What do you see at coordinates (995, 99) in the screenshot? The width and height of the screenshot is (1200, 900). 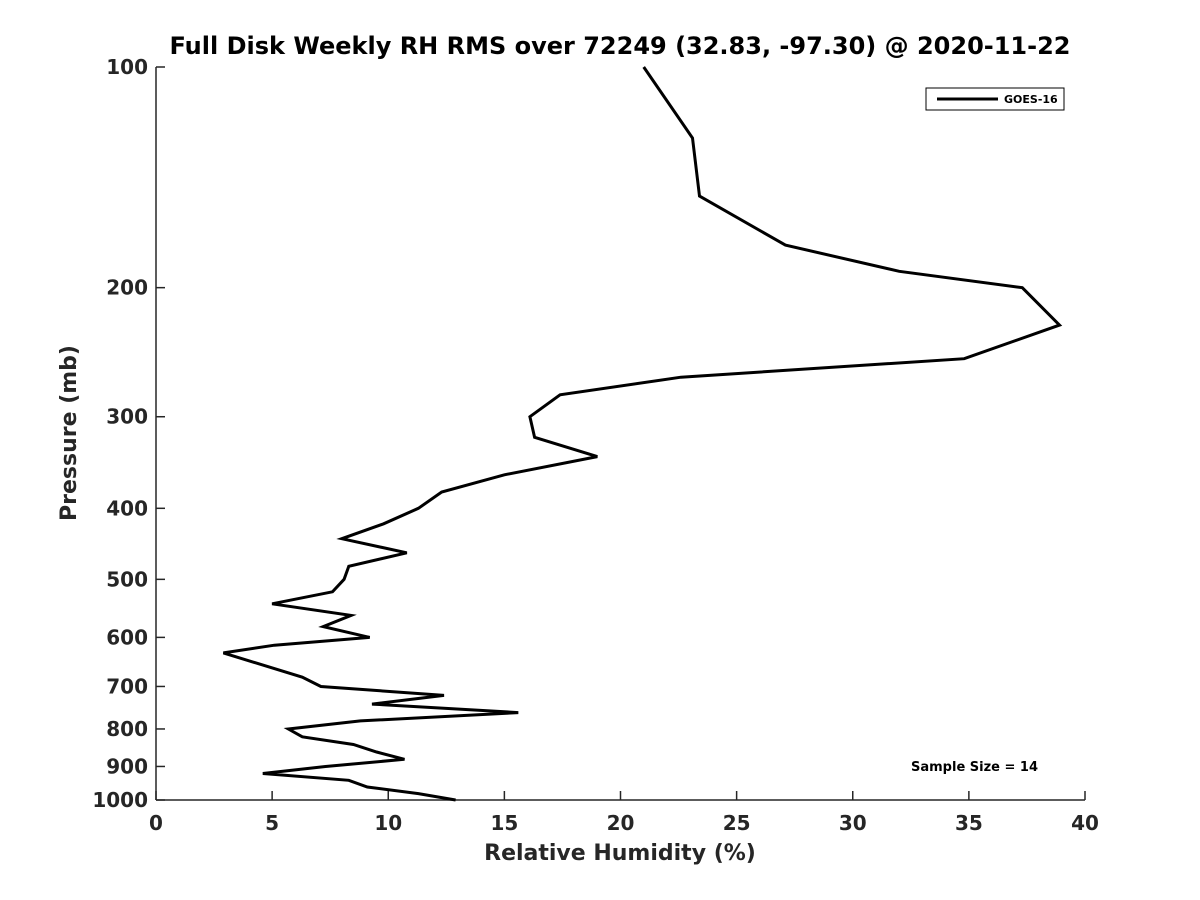 I see `legend: GOES-16` at bounding box center [995, 99].